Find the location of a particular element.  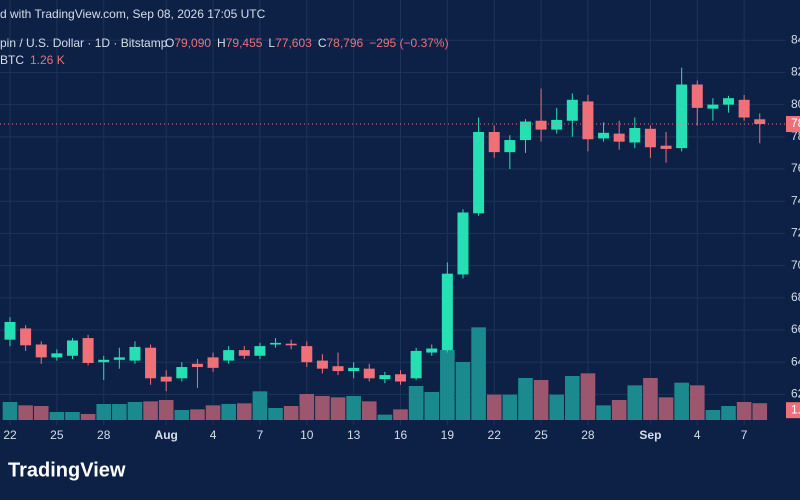

last-price-tag is located at coordinates (793, 124).